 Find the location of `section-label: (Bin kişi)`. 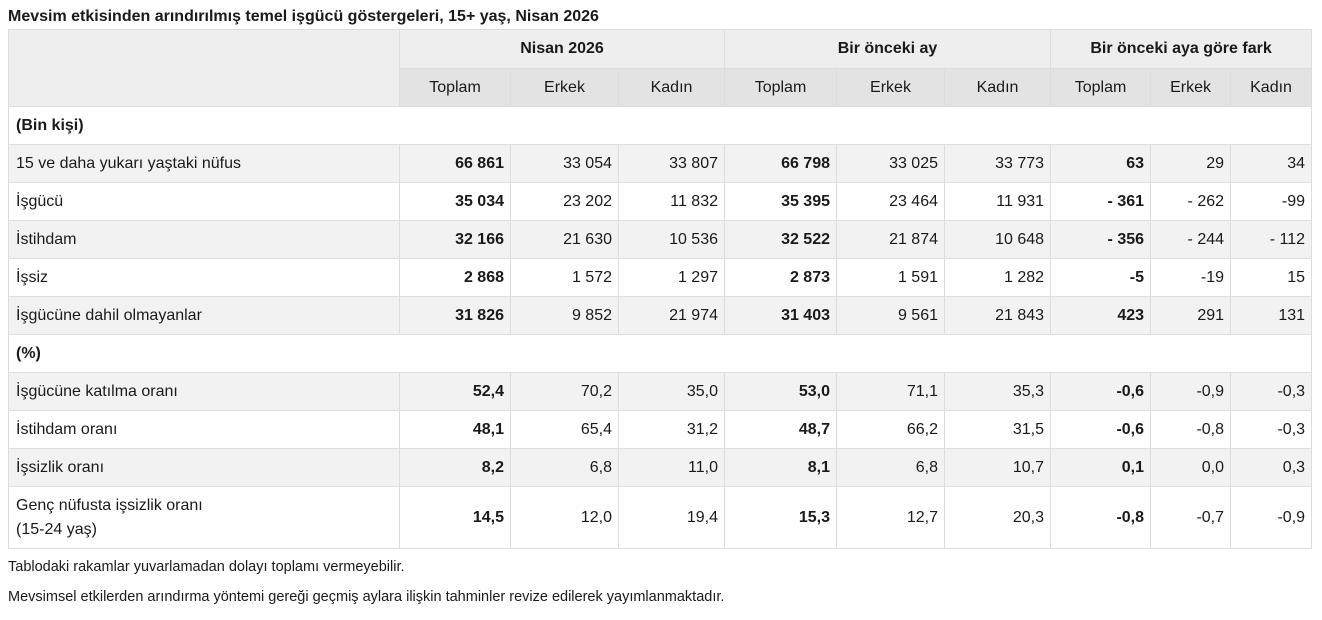

section-label: (Bin kişi) is located at coordinates (660, 125).